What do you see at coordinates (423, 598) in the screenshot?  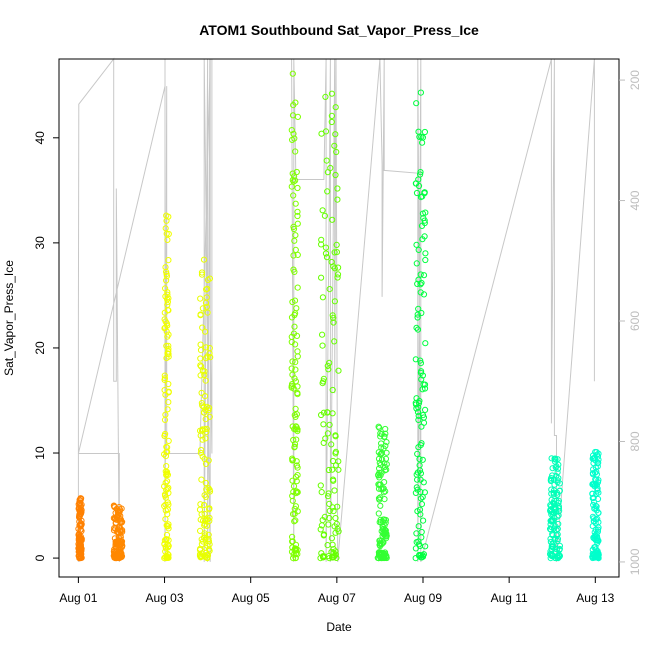 I see `x-tick-label: Aug 09` at bounding box center [423, 598].